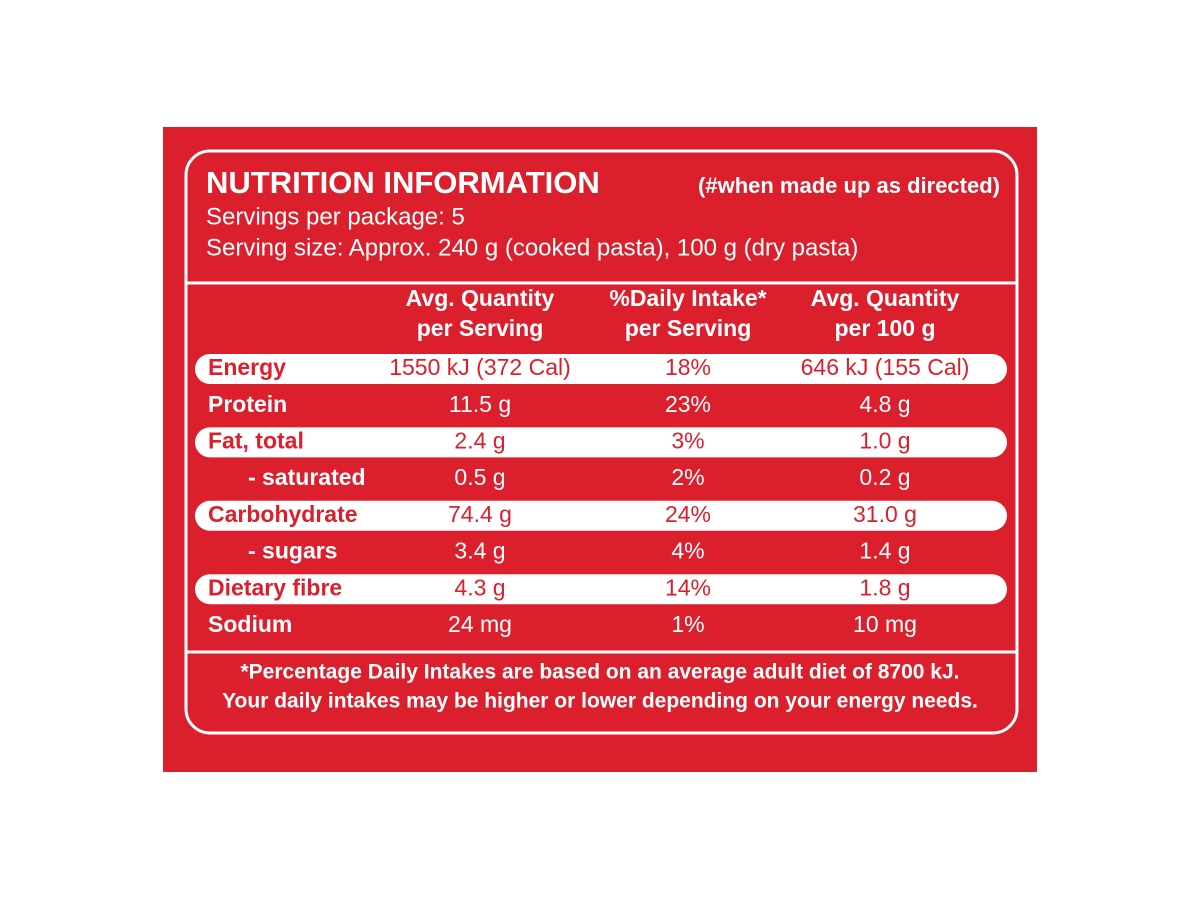 The height and width of the screenshot is (900, 1200). Describe the element at coordinates (687, 298) in the screenshot. I see `column-header: %Daily Intake*` at that location.